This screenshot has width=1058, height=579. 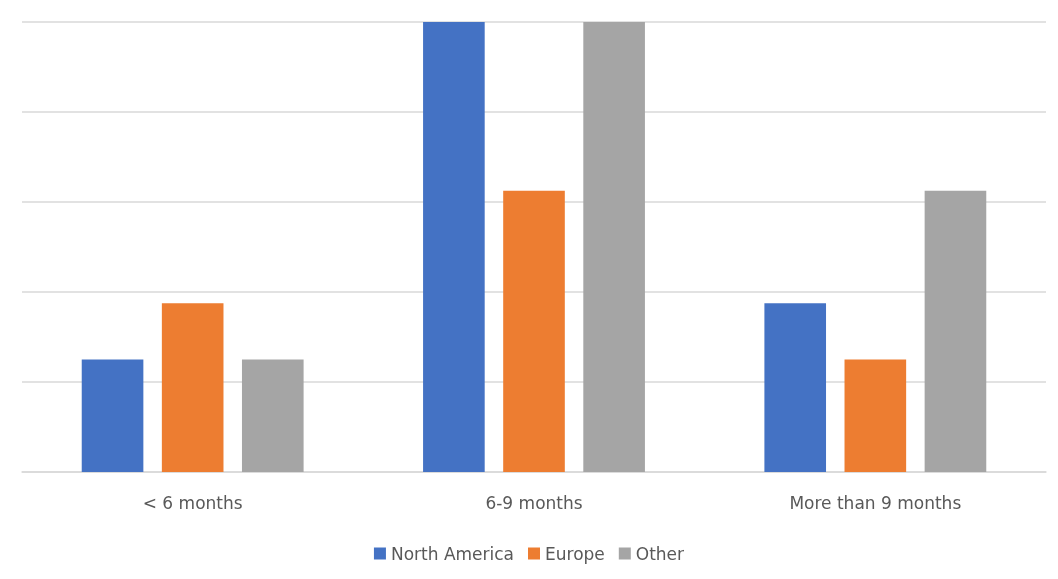 I want to click on legend-label: Europe, so click(x=575, y=553).